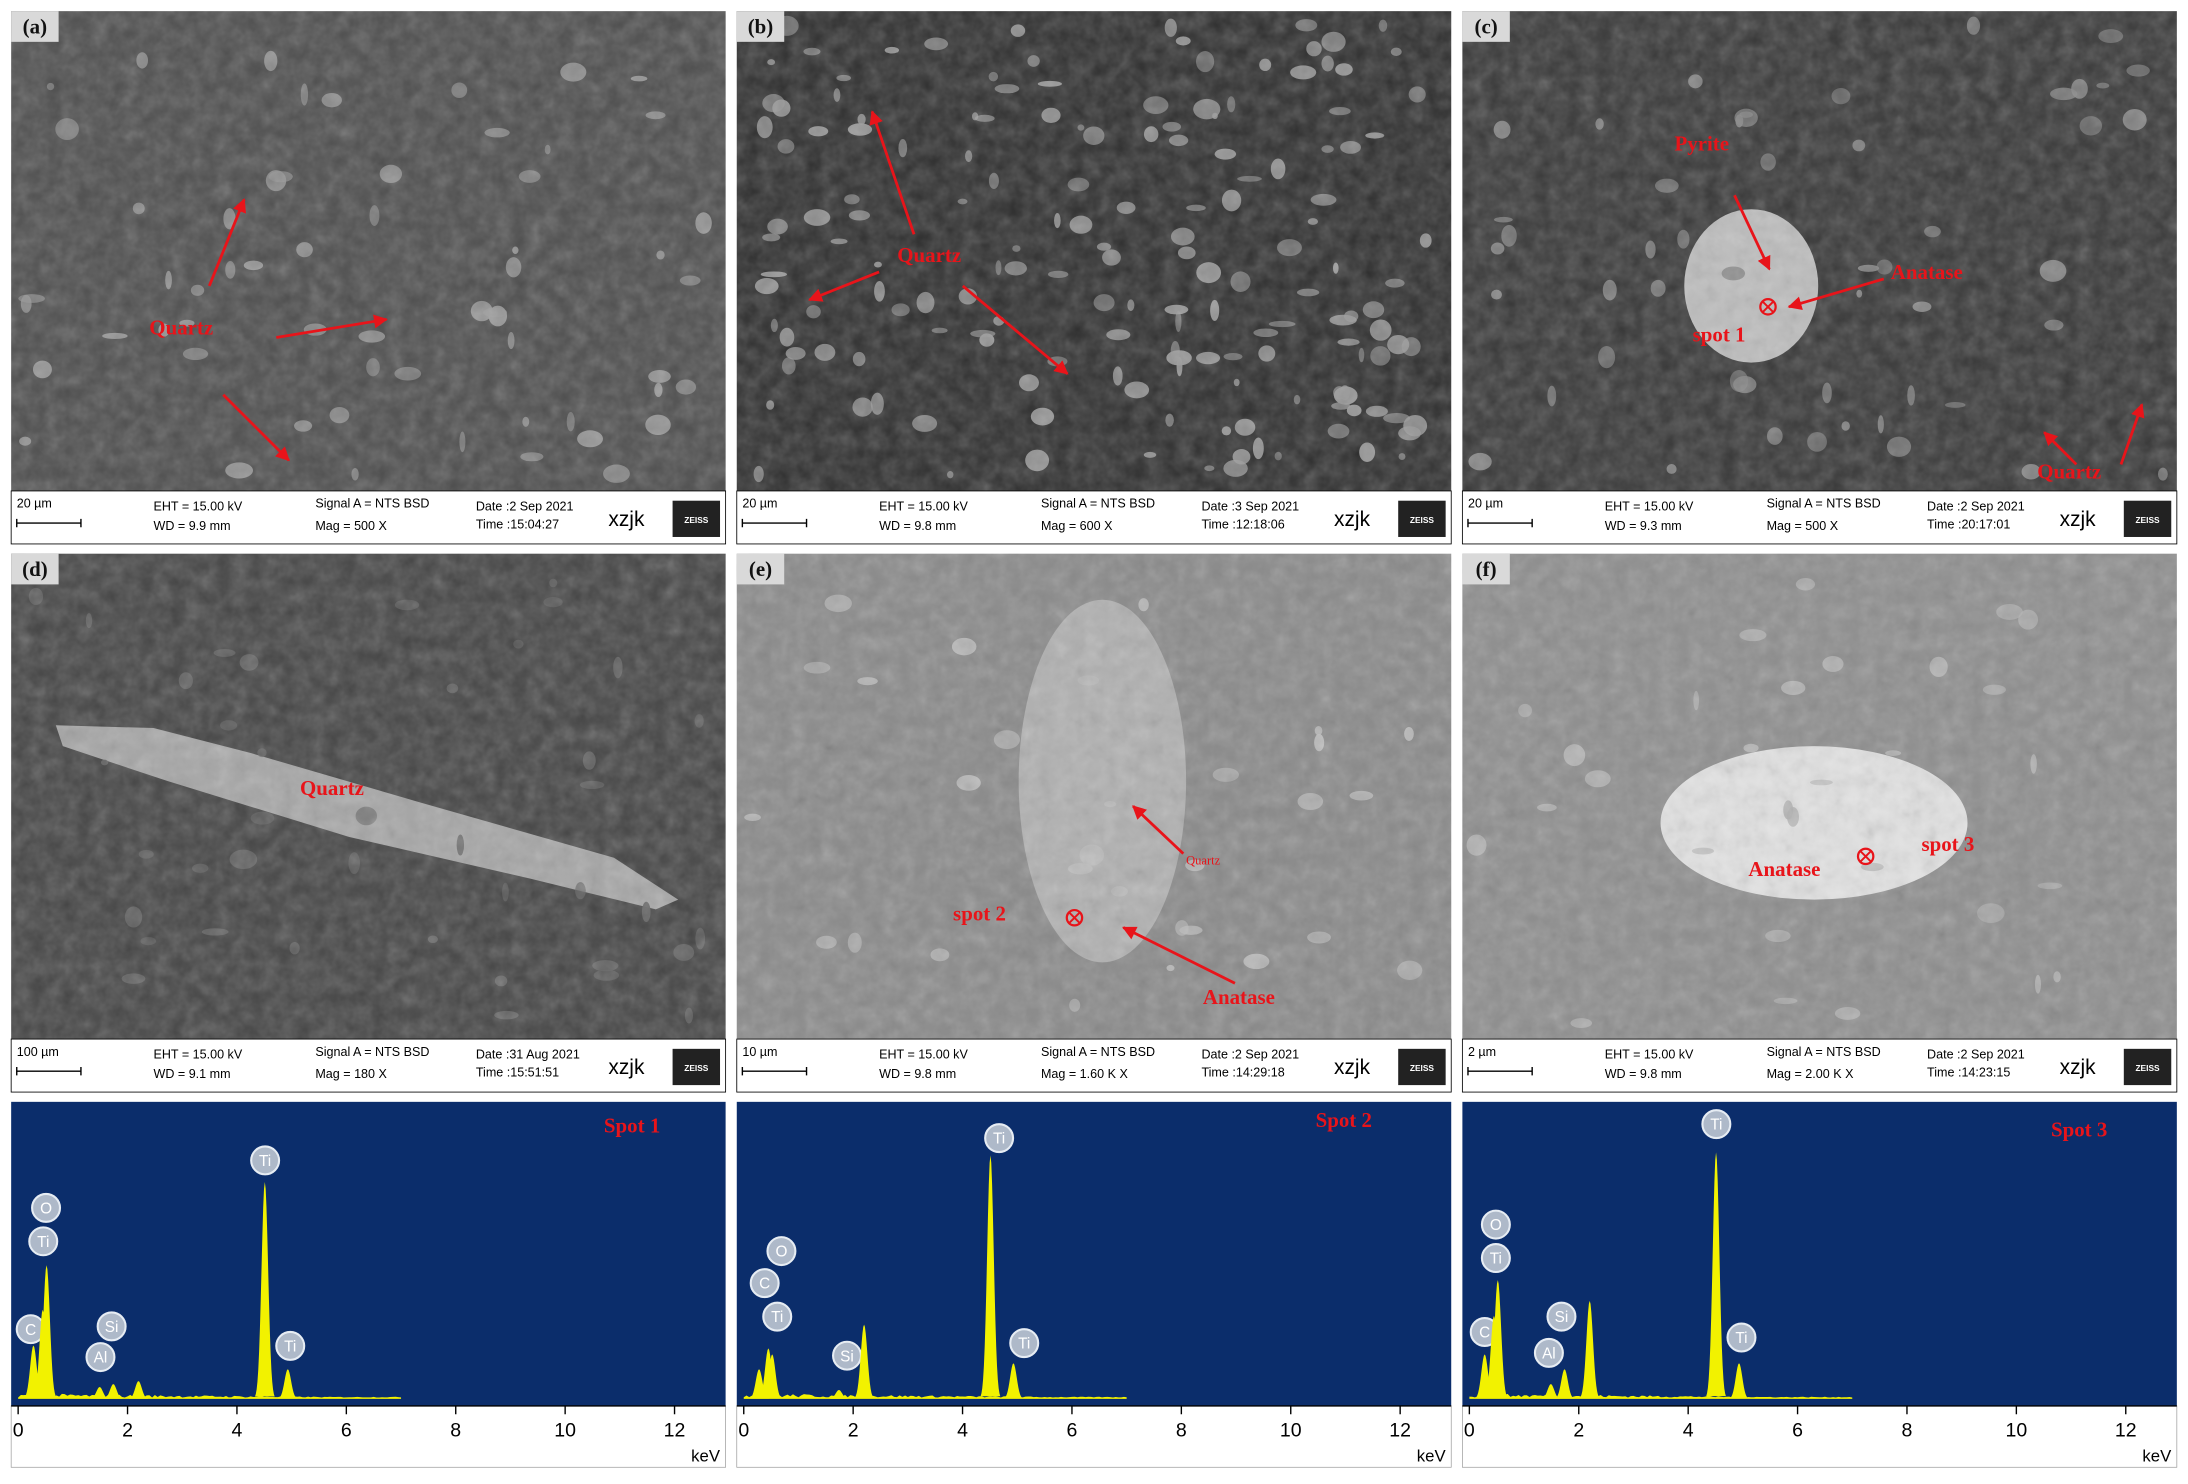 Image resolution: width=2188 pixels, height=1484 pixels. I want to click on info-date: Date :3 Sep 2021, so click(1250, 506).